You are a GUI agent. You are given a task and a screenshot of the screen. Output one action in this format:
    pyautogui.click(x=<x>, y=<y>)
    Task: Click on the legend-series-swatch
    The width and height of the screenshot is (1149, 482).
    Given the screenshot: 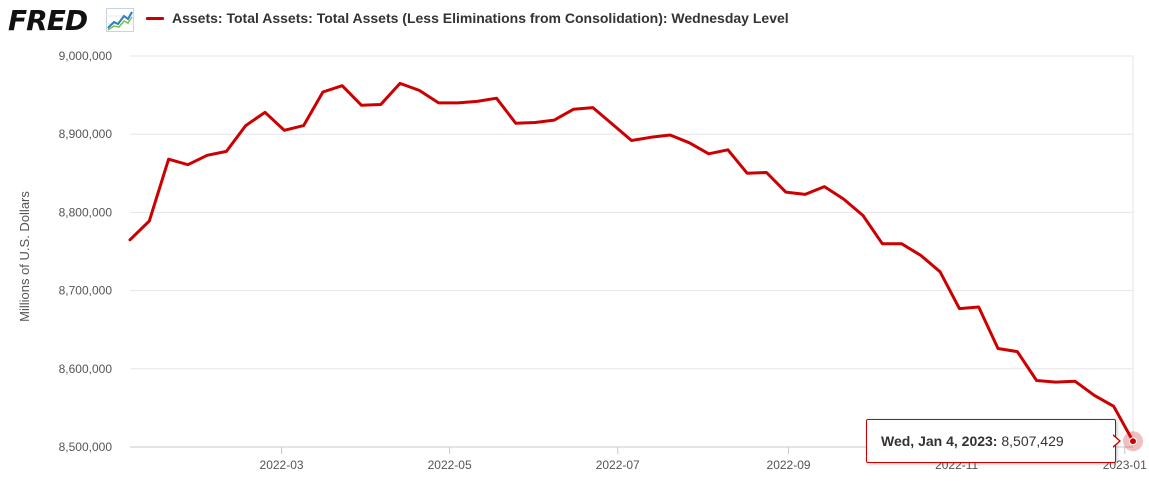 What is the action you would take?
    pyautogui.click(x=155, y=18)
    